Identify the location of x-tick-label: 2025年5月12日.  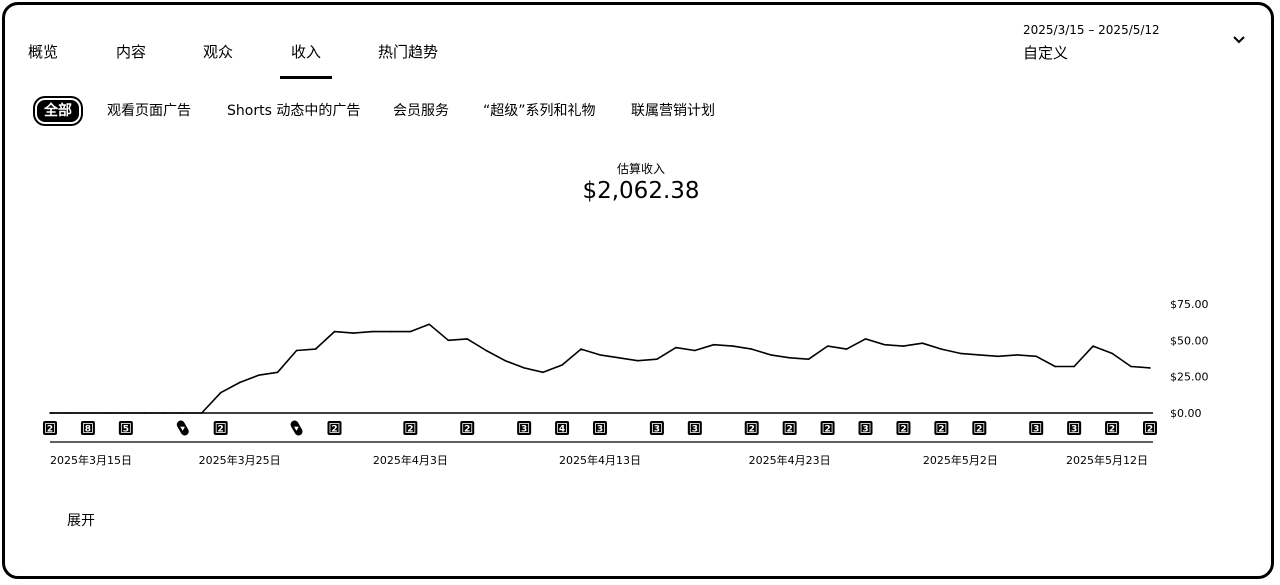
(1107, 460).